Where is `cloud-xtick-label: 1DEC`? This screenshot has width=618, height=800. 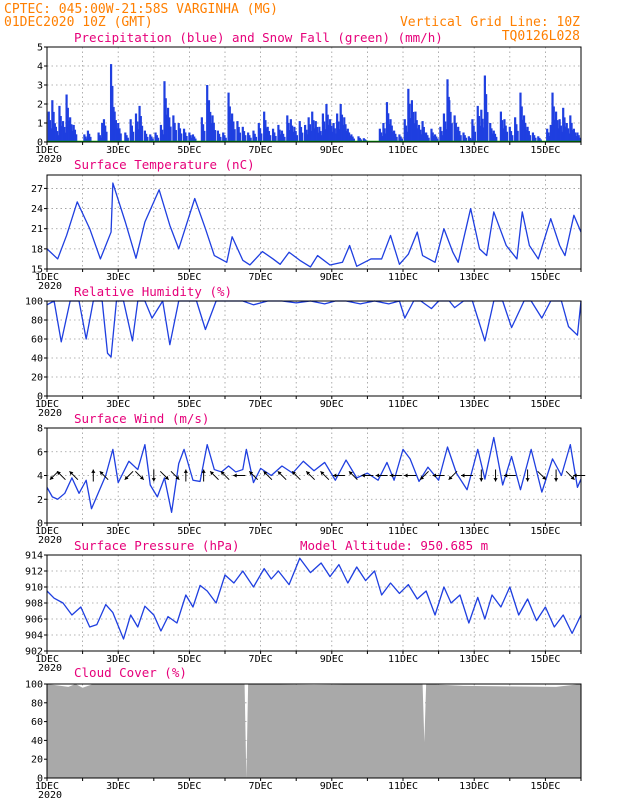 cloud-xtick-label: 1DEC is located at coordinates (47, 786).